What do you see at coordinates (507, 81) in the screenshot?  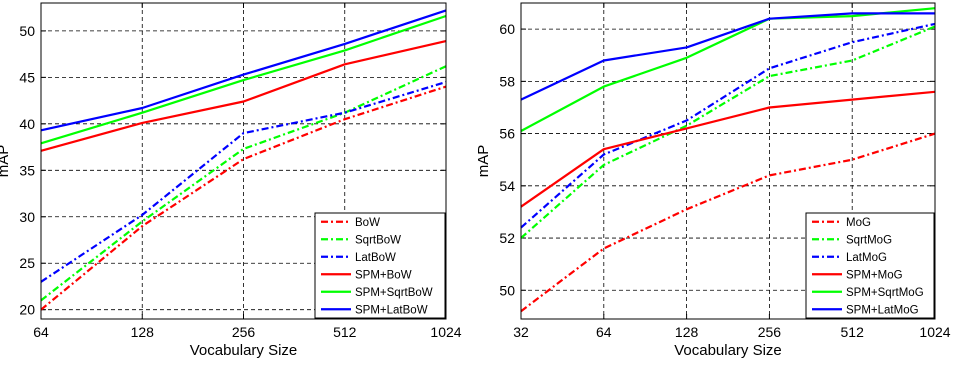 I see `y-tick-label: 58` at bounding box center [507, 81].